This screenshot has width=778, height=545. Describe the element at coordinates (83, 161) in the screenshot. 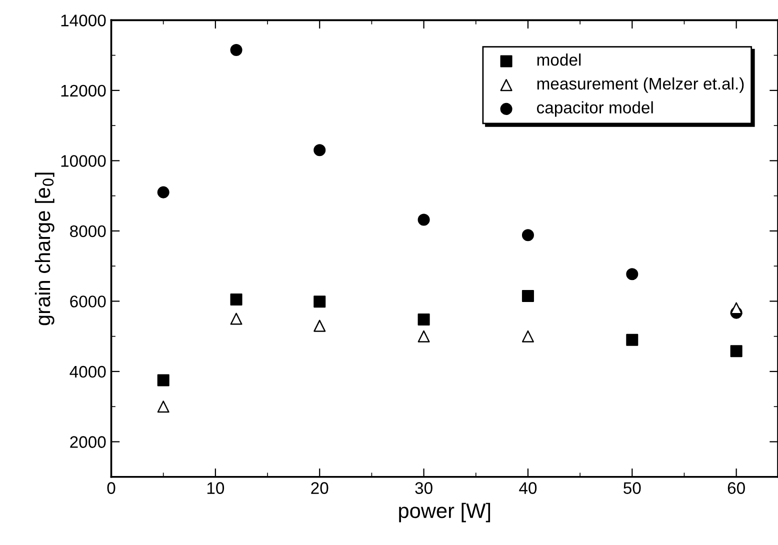

I see `y-tick-label: 10000` at that location.